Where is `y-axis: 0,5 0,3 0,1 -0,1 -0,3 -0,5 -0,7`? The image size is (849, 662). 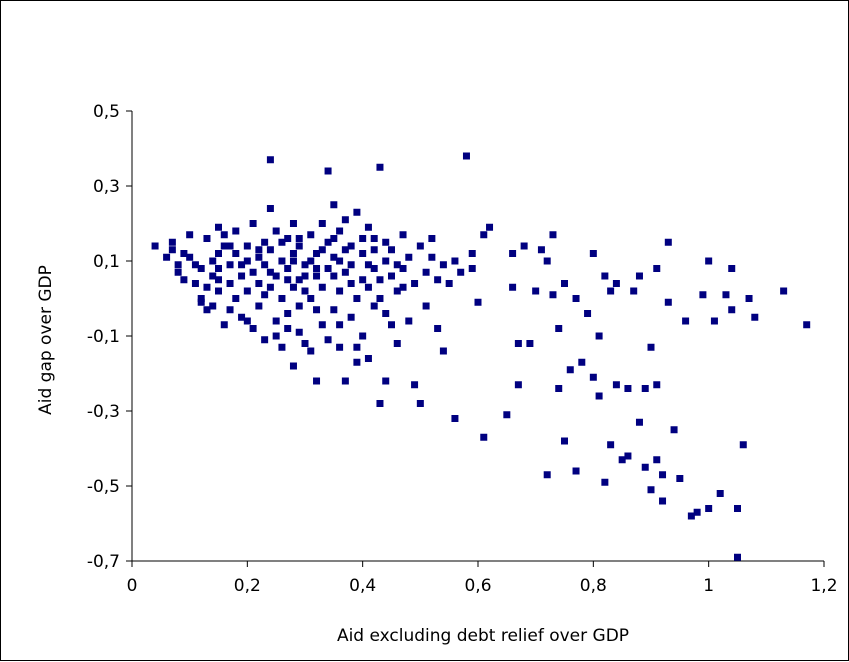 y-axis: 0,5 0,3 0,1 -0,1 -0,3 -0,5 -0,7 is located at coordinates (110, 337).